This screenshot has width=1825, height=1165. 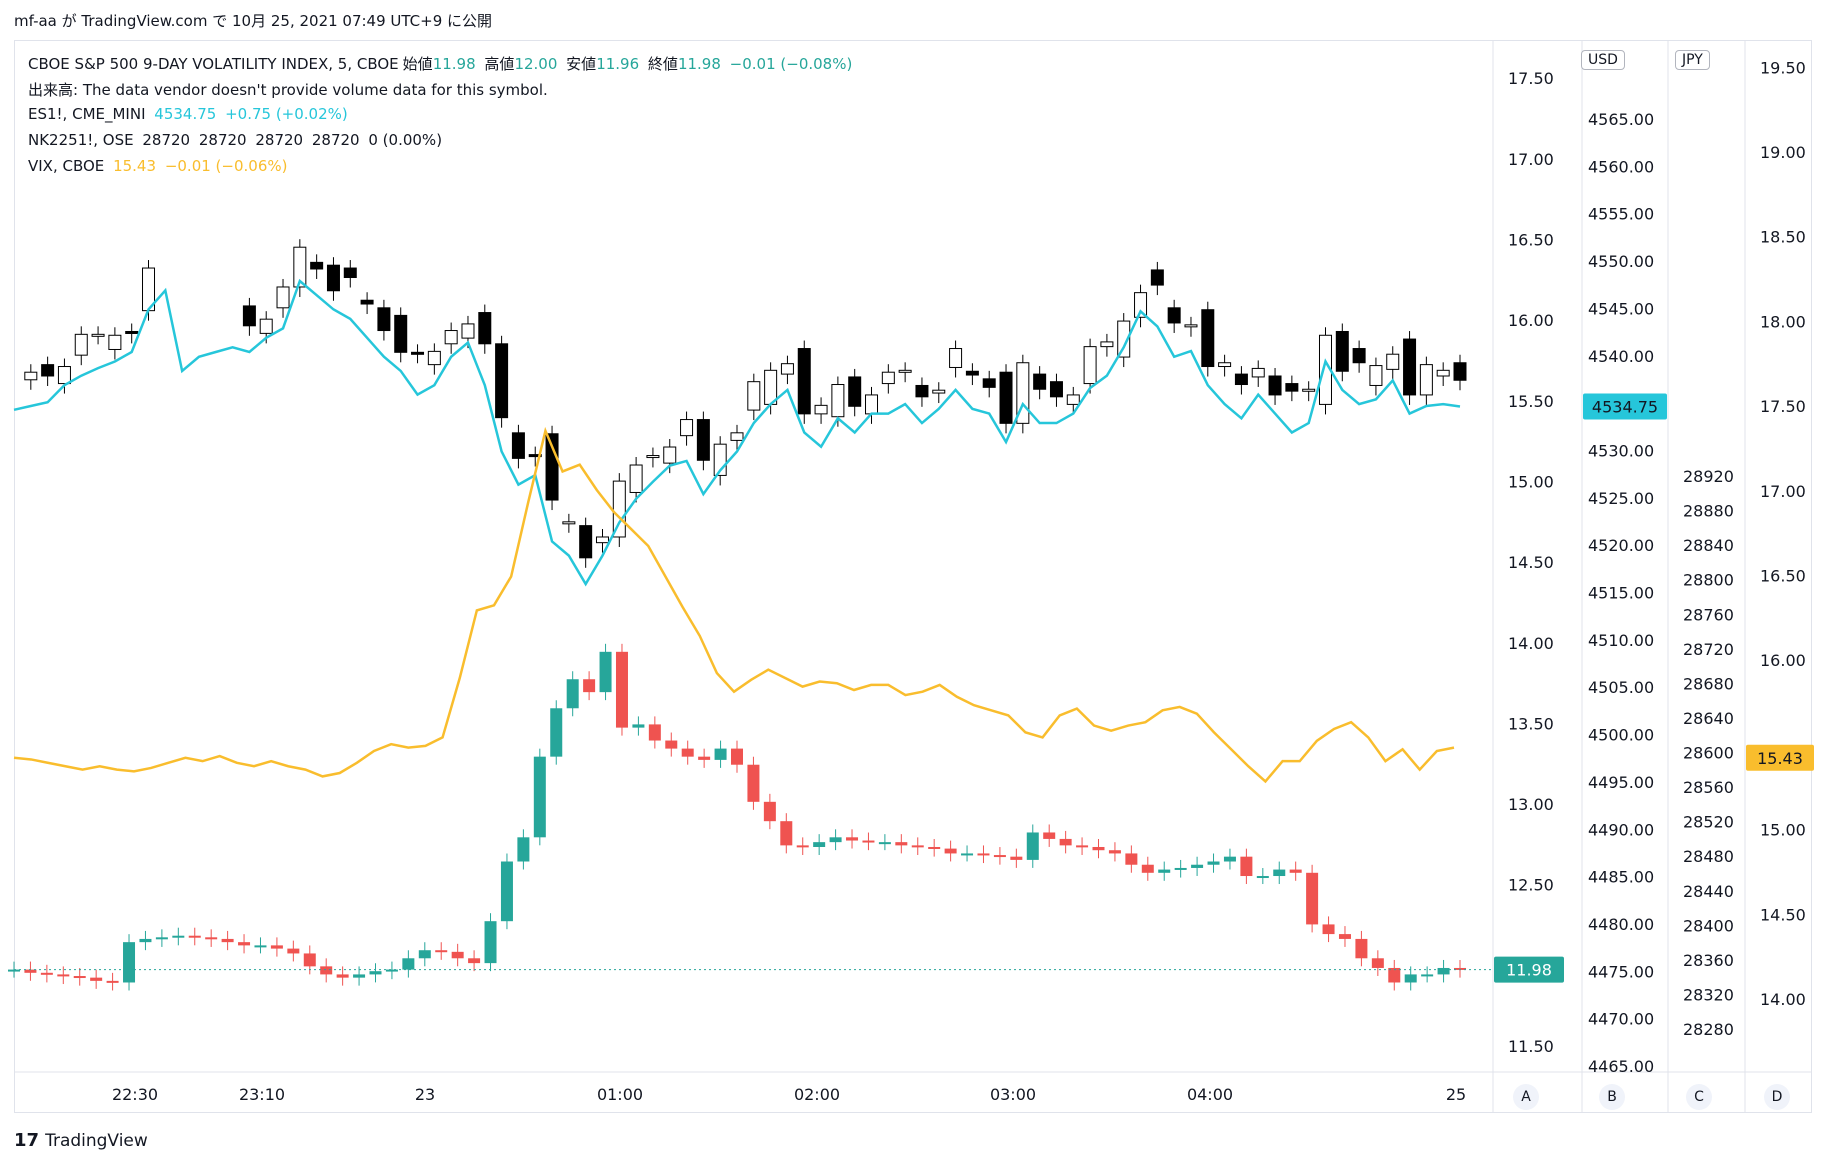 What do you see at coordinates (1621, 356) in the screenshot?
I see `axis-b-tick: 4540.00` at bounding box center [1621, 356].